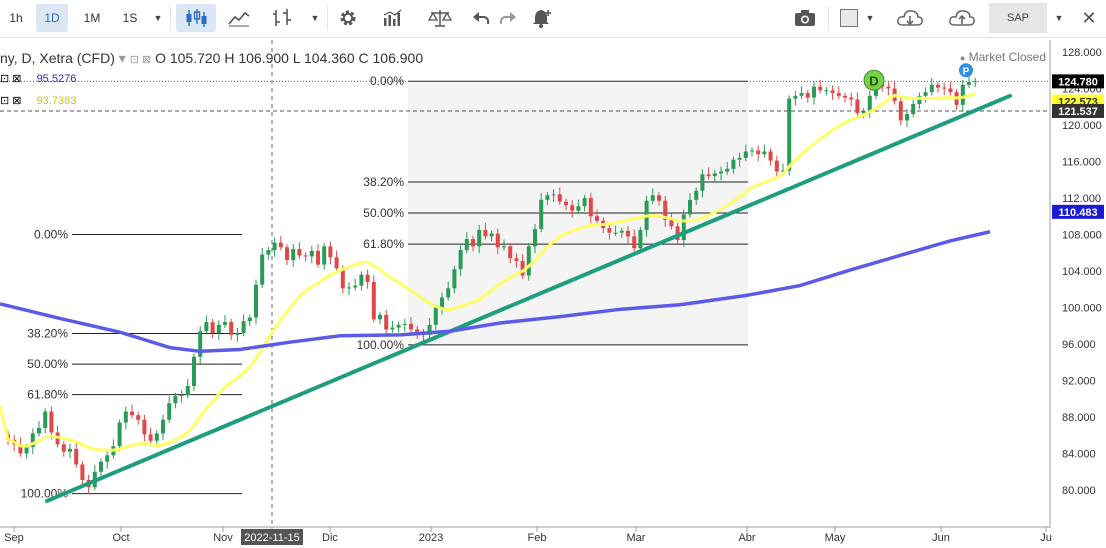  I want to click on legend-settings-icon: ⊡ ⊠, so click(140, 60).